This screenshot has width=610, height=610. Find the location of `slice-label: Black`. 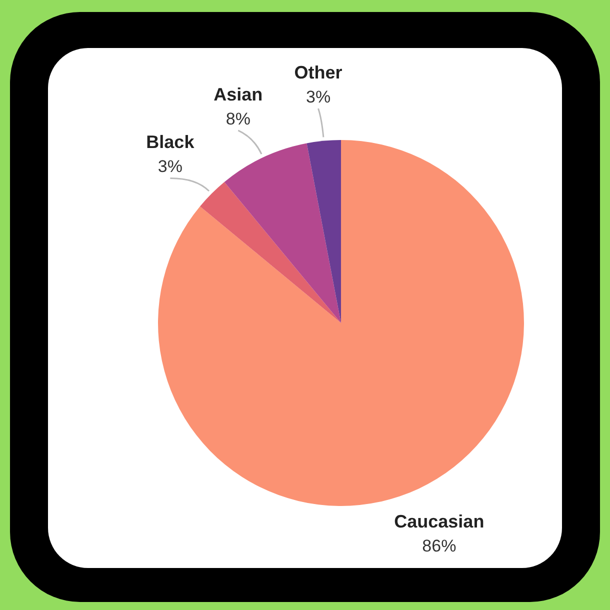

slice-label: Black is located at coordinates (171, 142).